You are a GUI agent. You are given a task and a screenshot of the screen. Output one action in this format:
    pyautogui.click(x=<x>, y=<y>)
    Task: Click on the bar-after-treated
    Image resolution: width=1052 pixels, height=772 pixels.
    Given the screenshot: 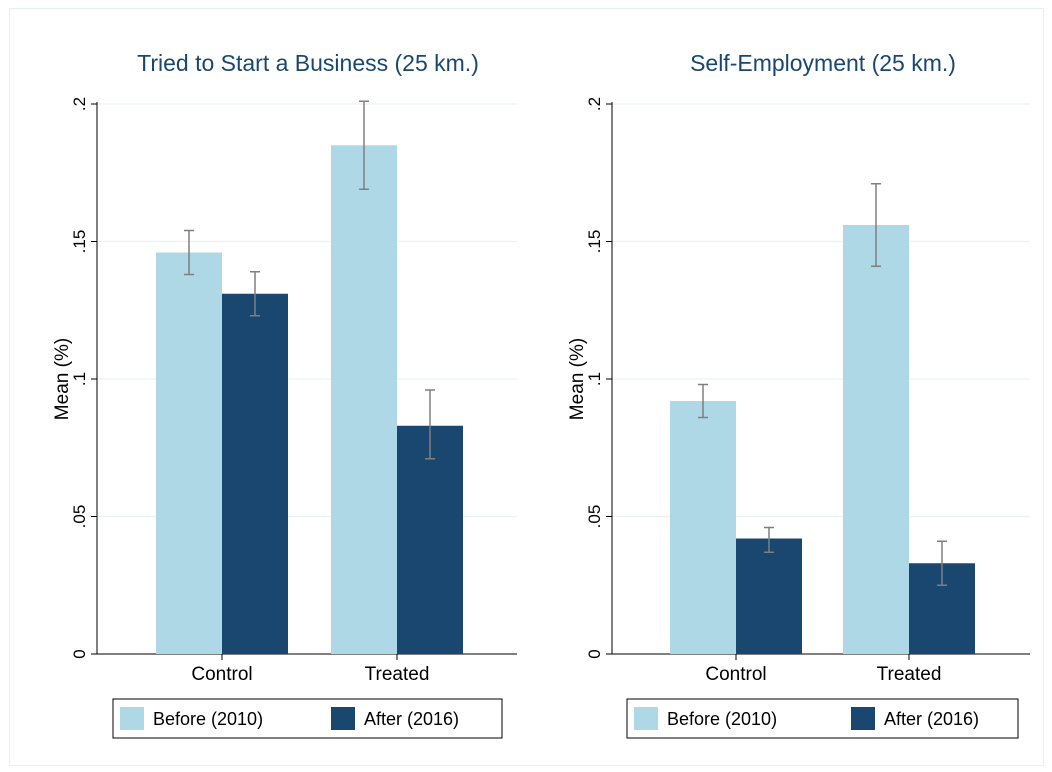 What is the action you would take?
    pyautogui.click(x=430, y=539)
    